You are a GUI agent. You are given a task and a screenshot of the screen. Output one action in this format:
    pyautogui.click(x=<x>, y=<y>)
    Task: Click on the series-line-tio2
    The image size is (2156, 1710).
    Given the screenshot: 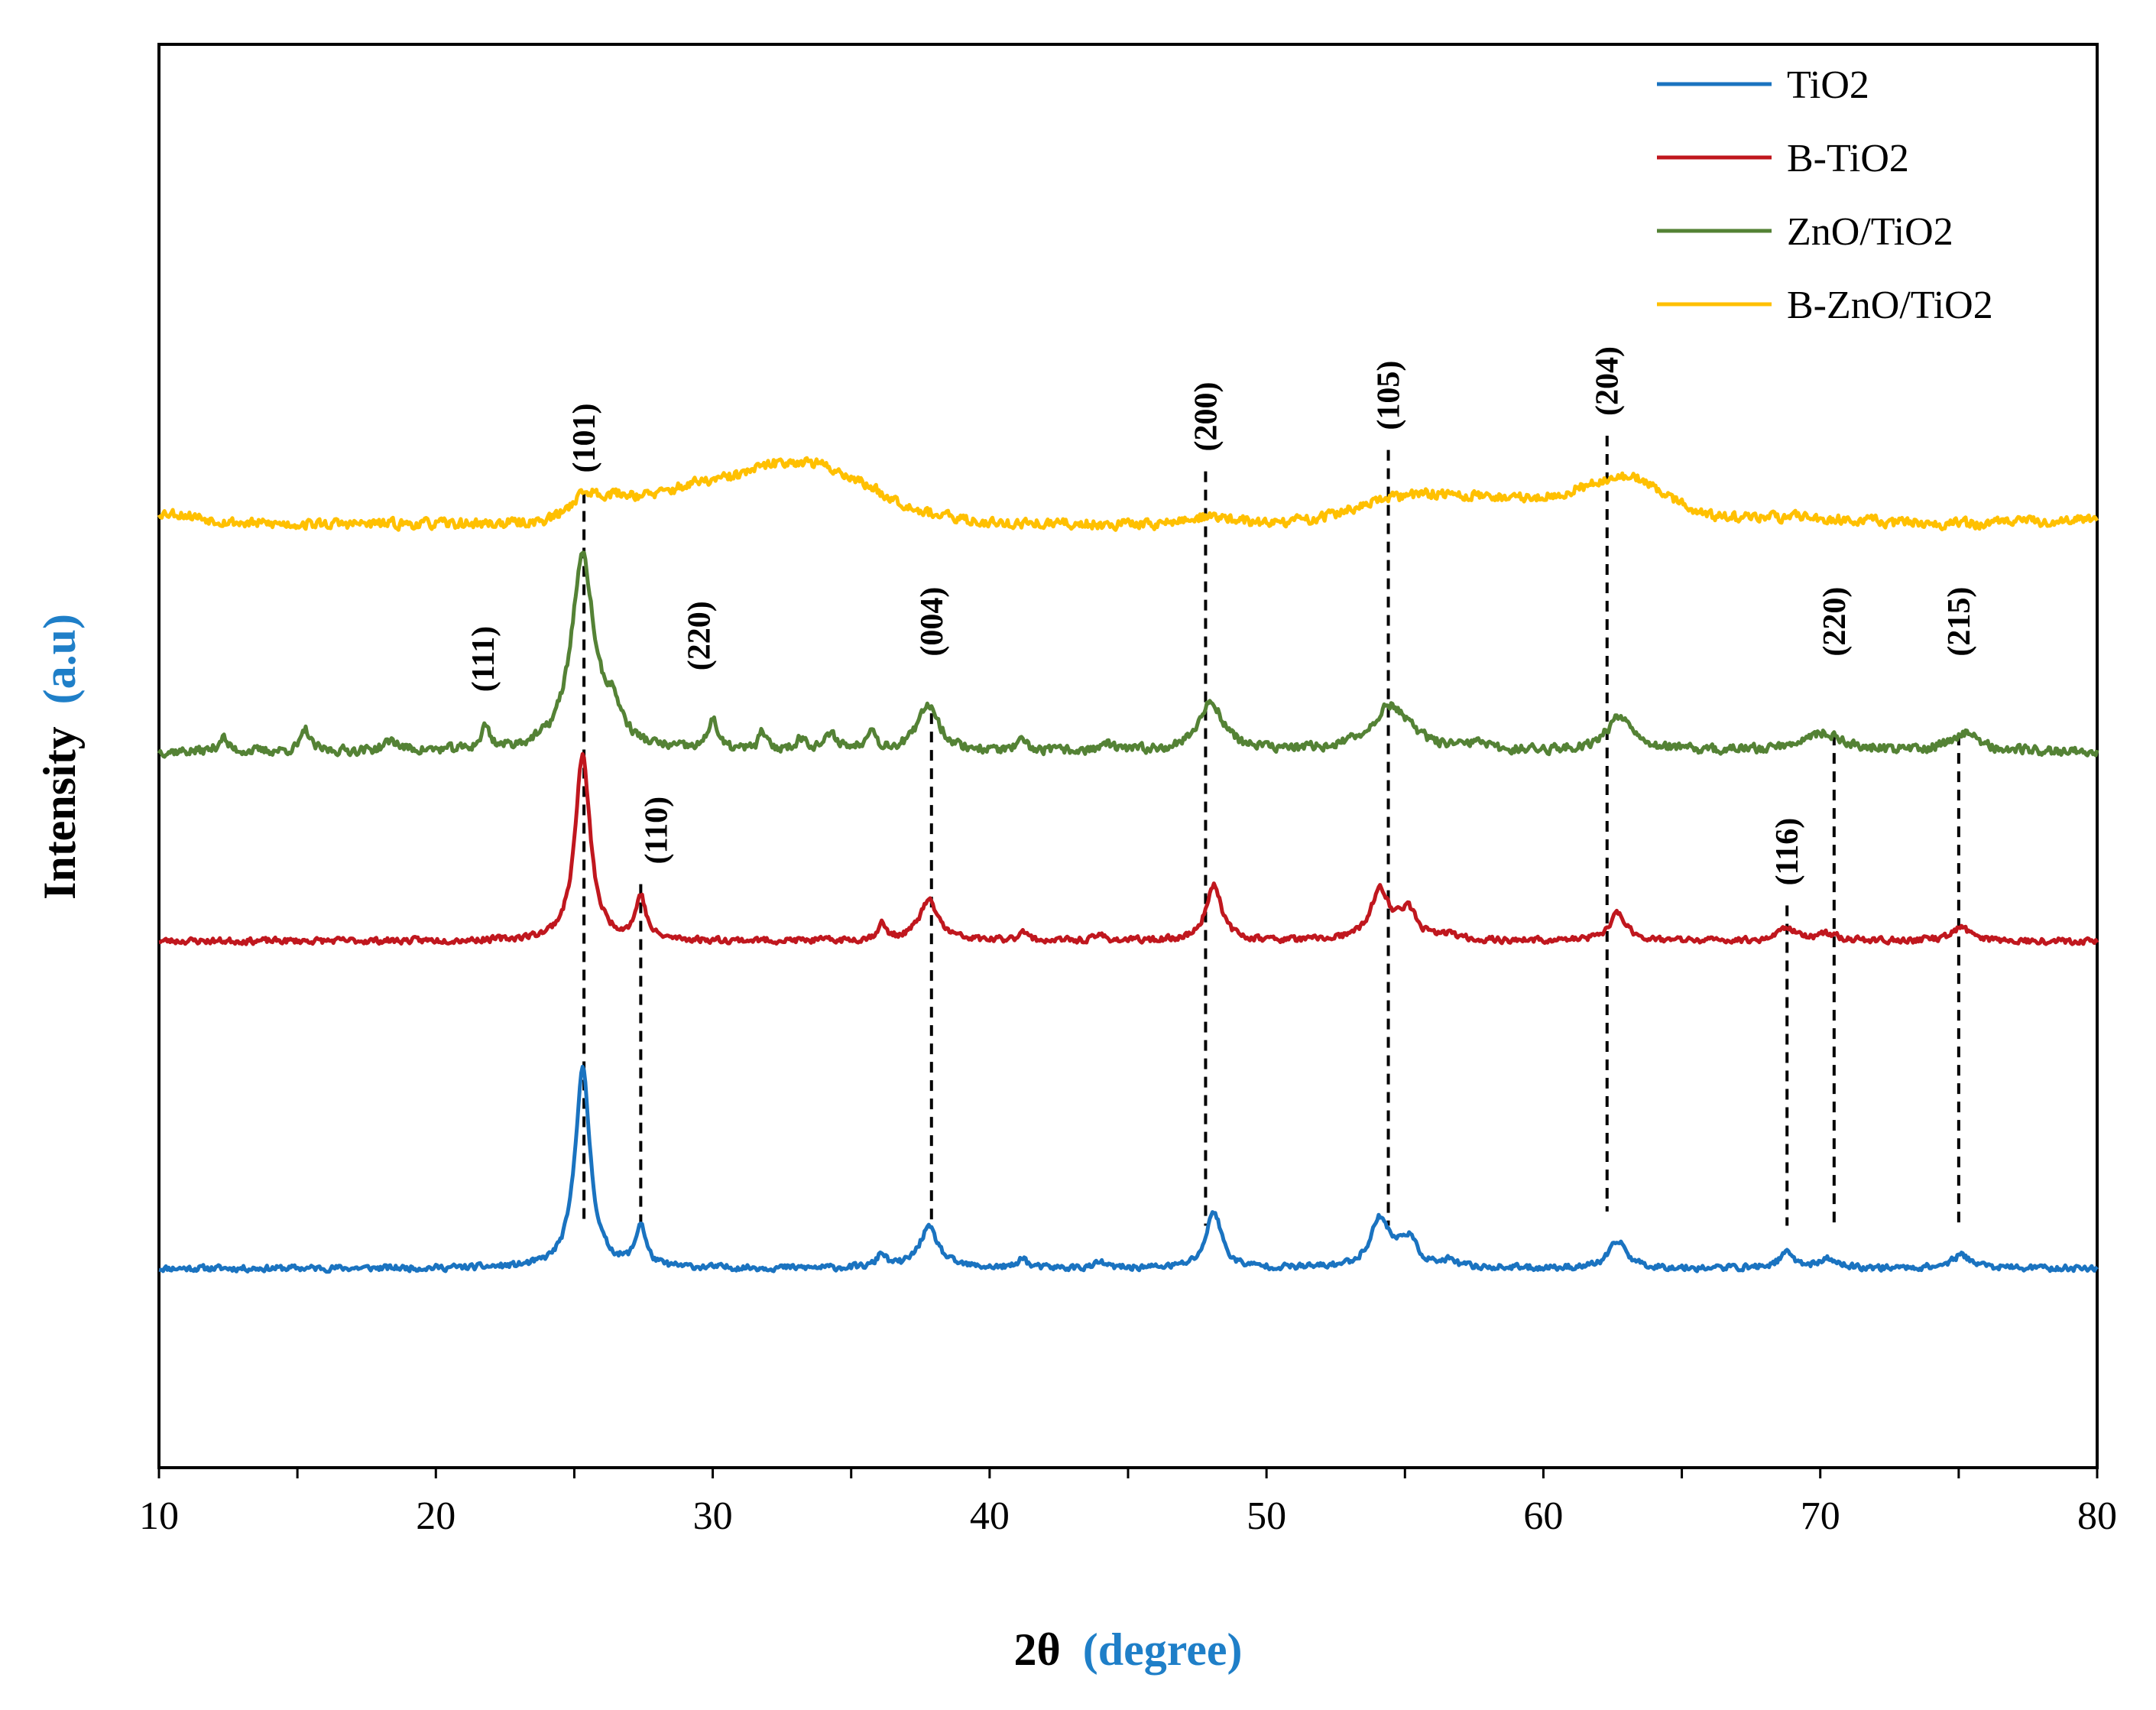 What is the action you would take?
    pyautogui.click(x=1128, y=1169)
    